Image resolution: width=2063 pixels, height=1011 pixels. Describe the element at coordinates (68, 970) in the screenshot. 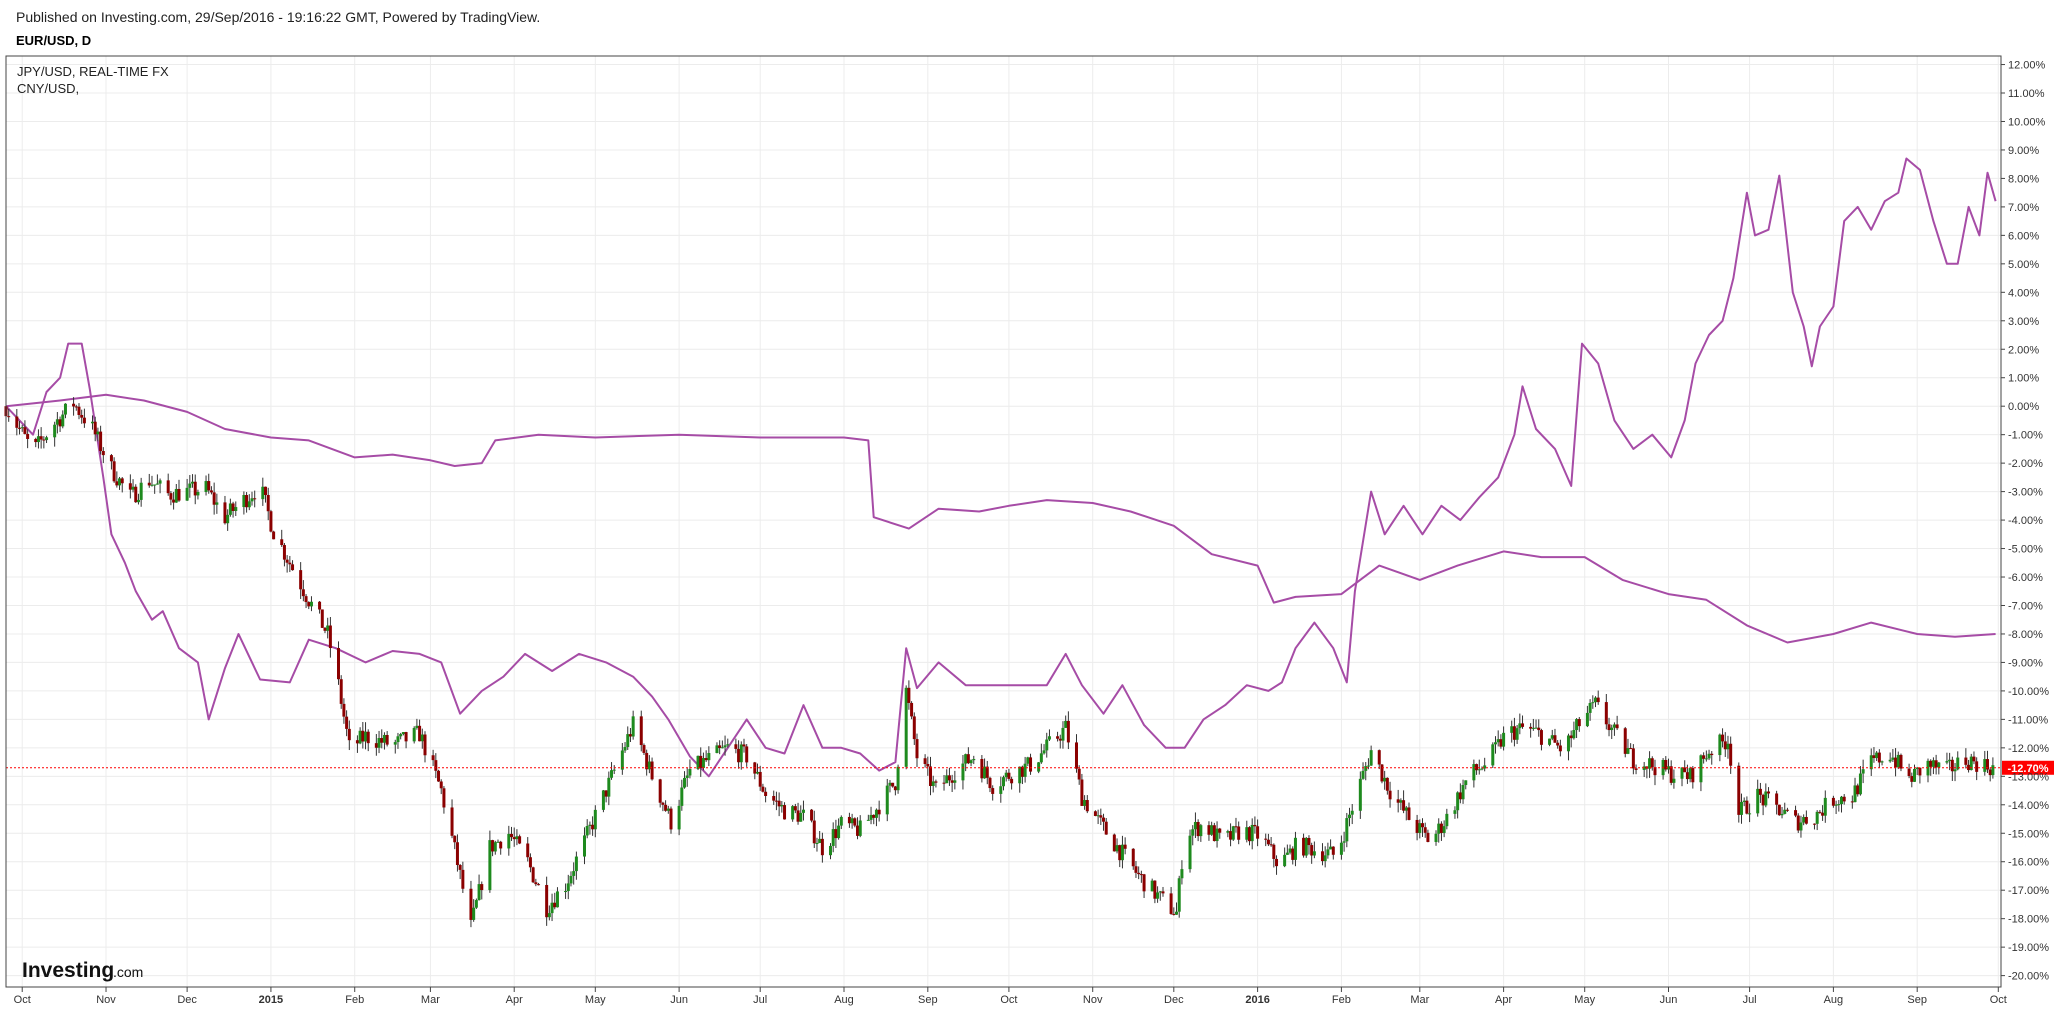

I see `logo-wordmark: Investing` at that location.